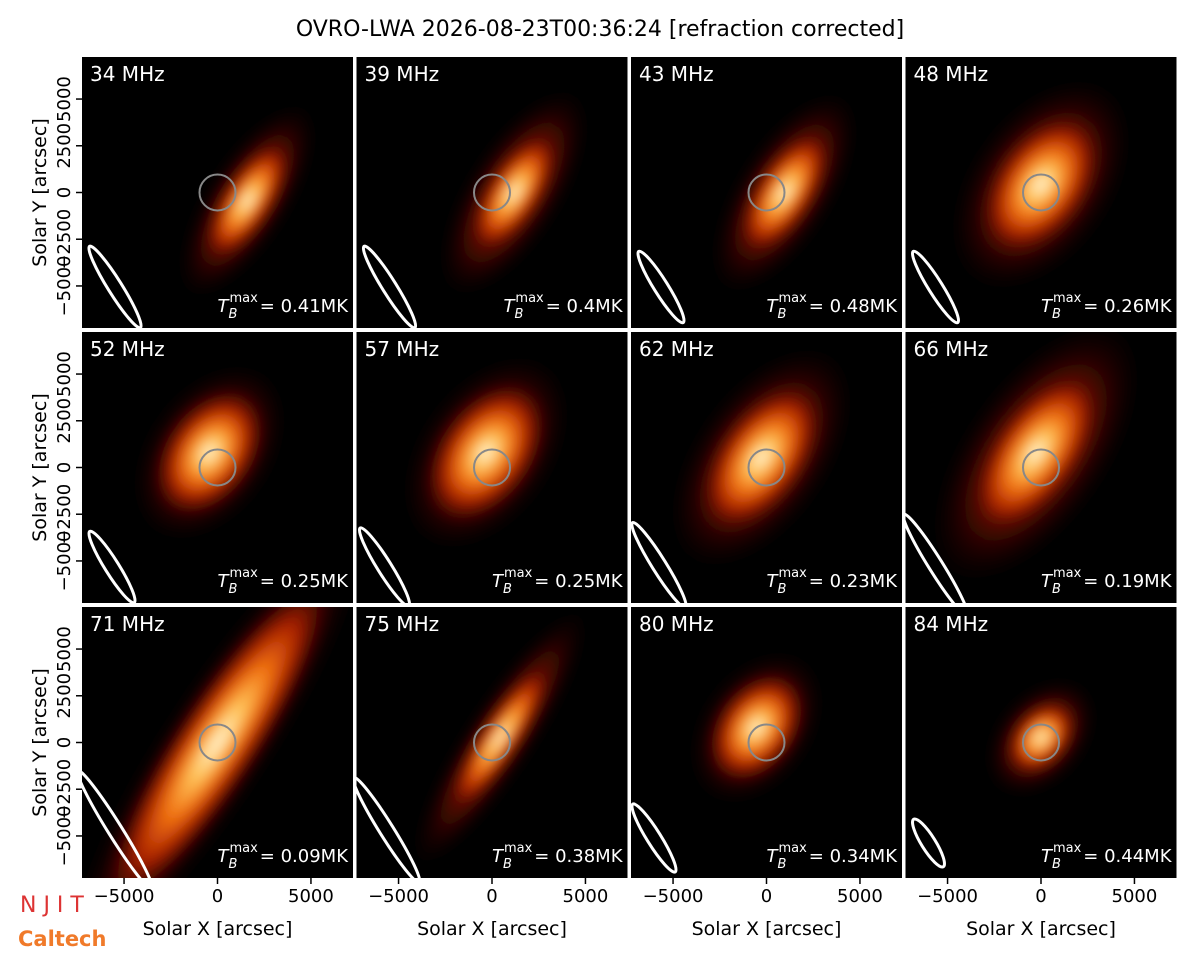 The image size is (1200, 975). Describe the element at coordinates (676, 624) in the screenshot. I see `frequency-label: 80 MHz` at that location.